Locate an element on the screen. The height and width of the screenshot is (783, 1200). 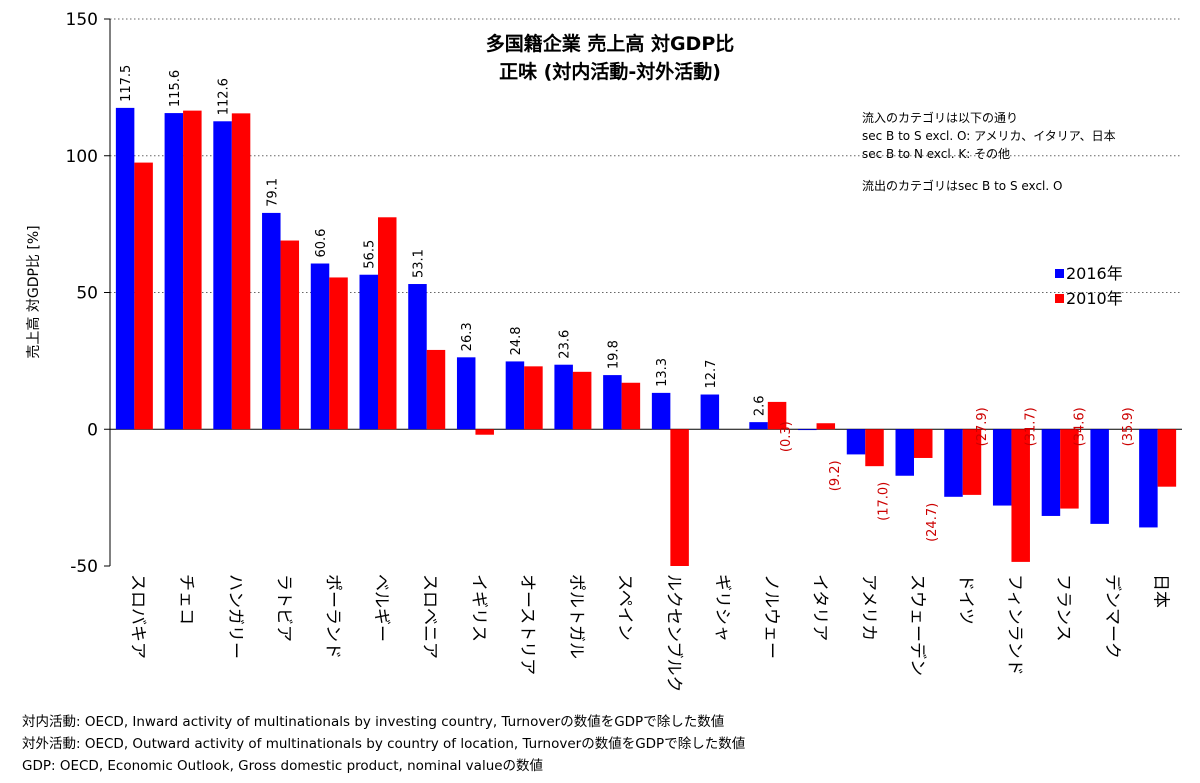
note-line-3: sec B to N excl. K: その他 is located at coordinates (936, 154).